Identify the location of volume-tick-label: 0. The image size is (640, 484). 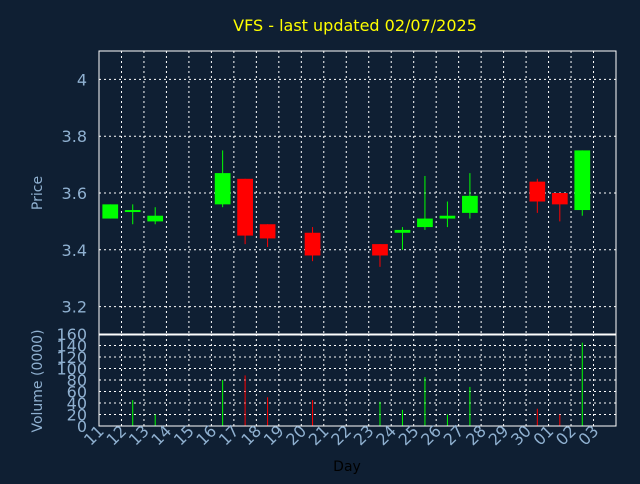
(82, 426).